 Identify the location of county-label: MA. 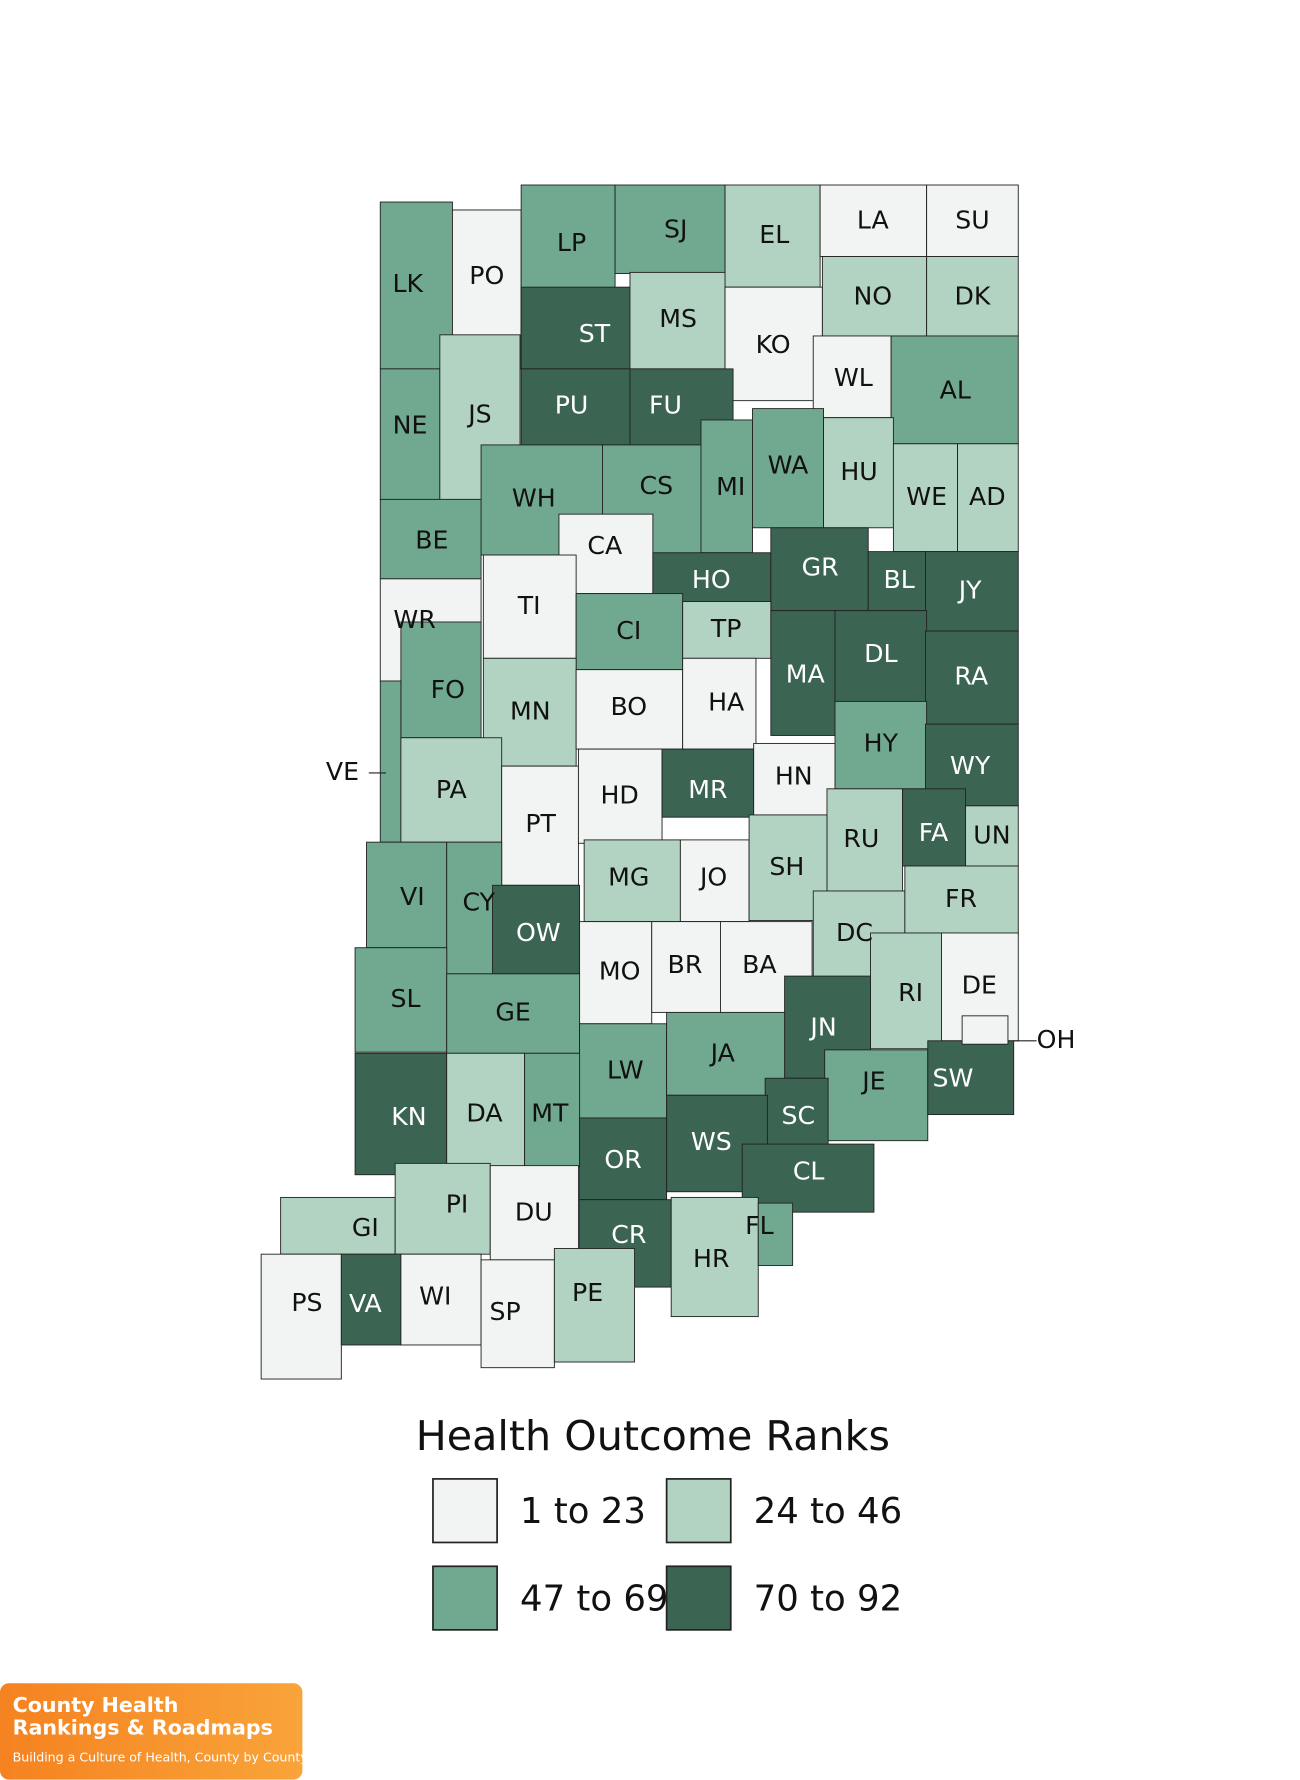
(805, 673).